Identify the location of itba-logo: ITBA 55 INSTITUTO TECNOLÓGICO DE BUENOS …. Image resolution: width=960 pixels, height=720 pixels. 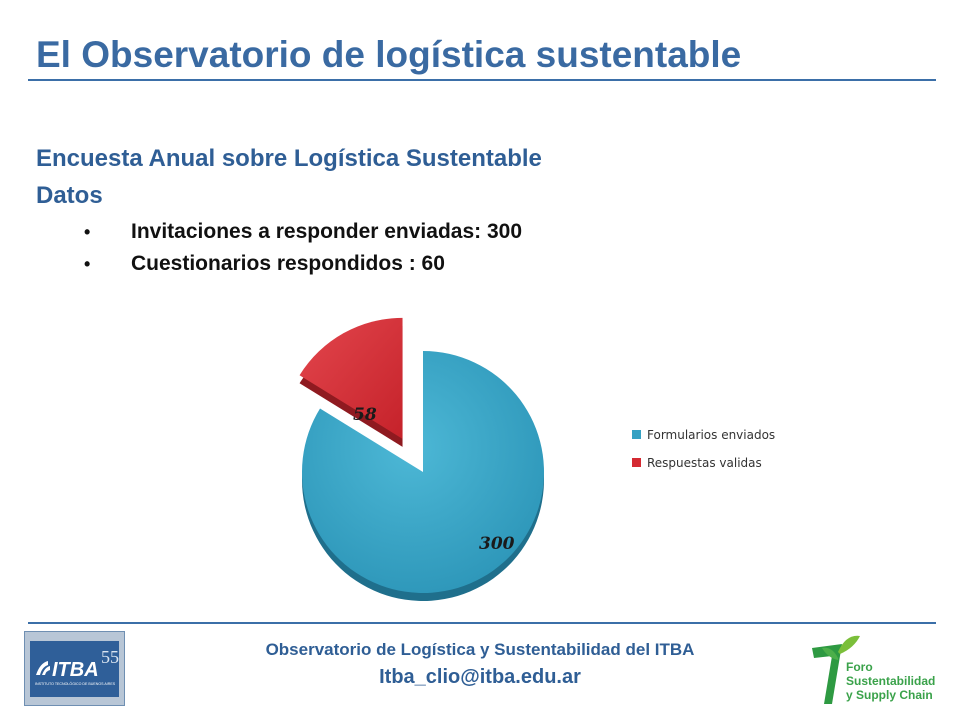
(74, 668).